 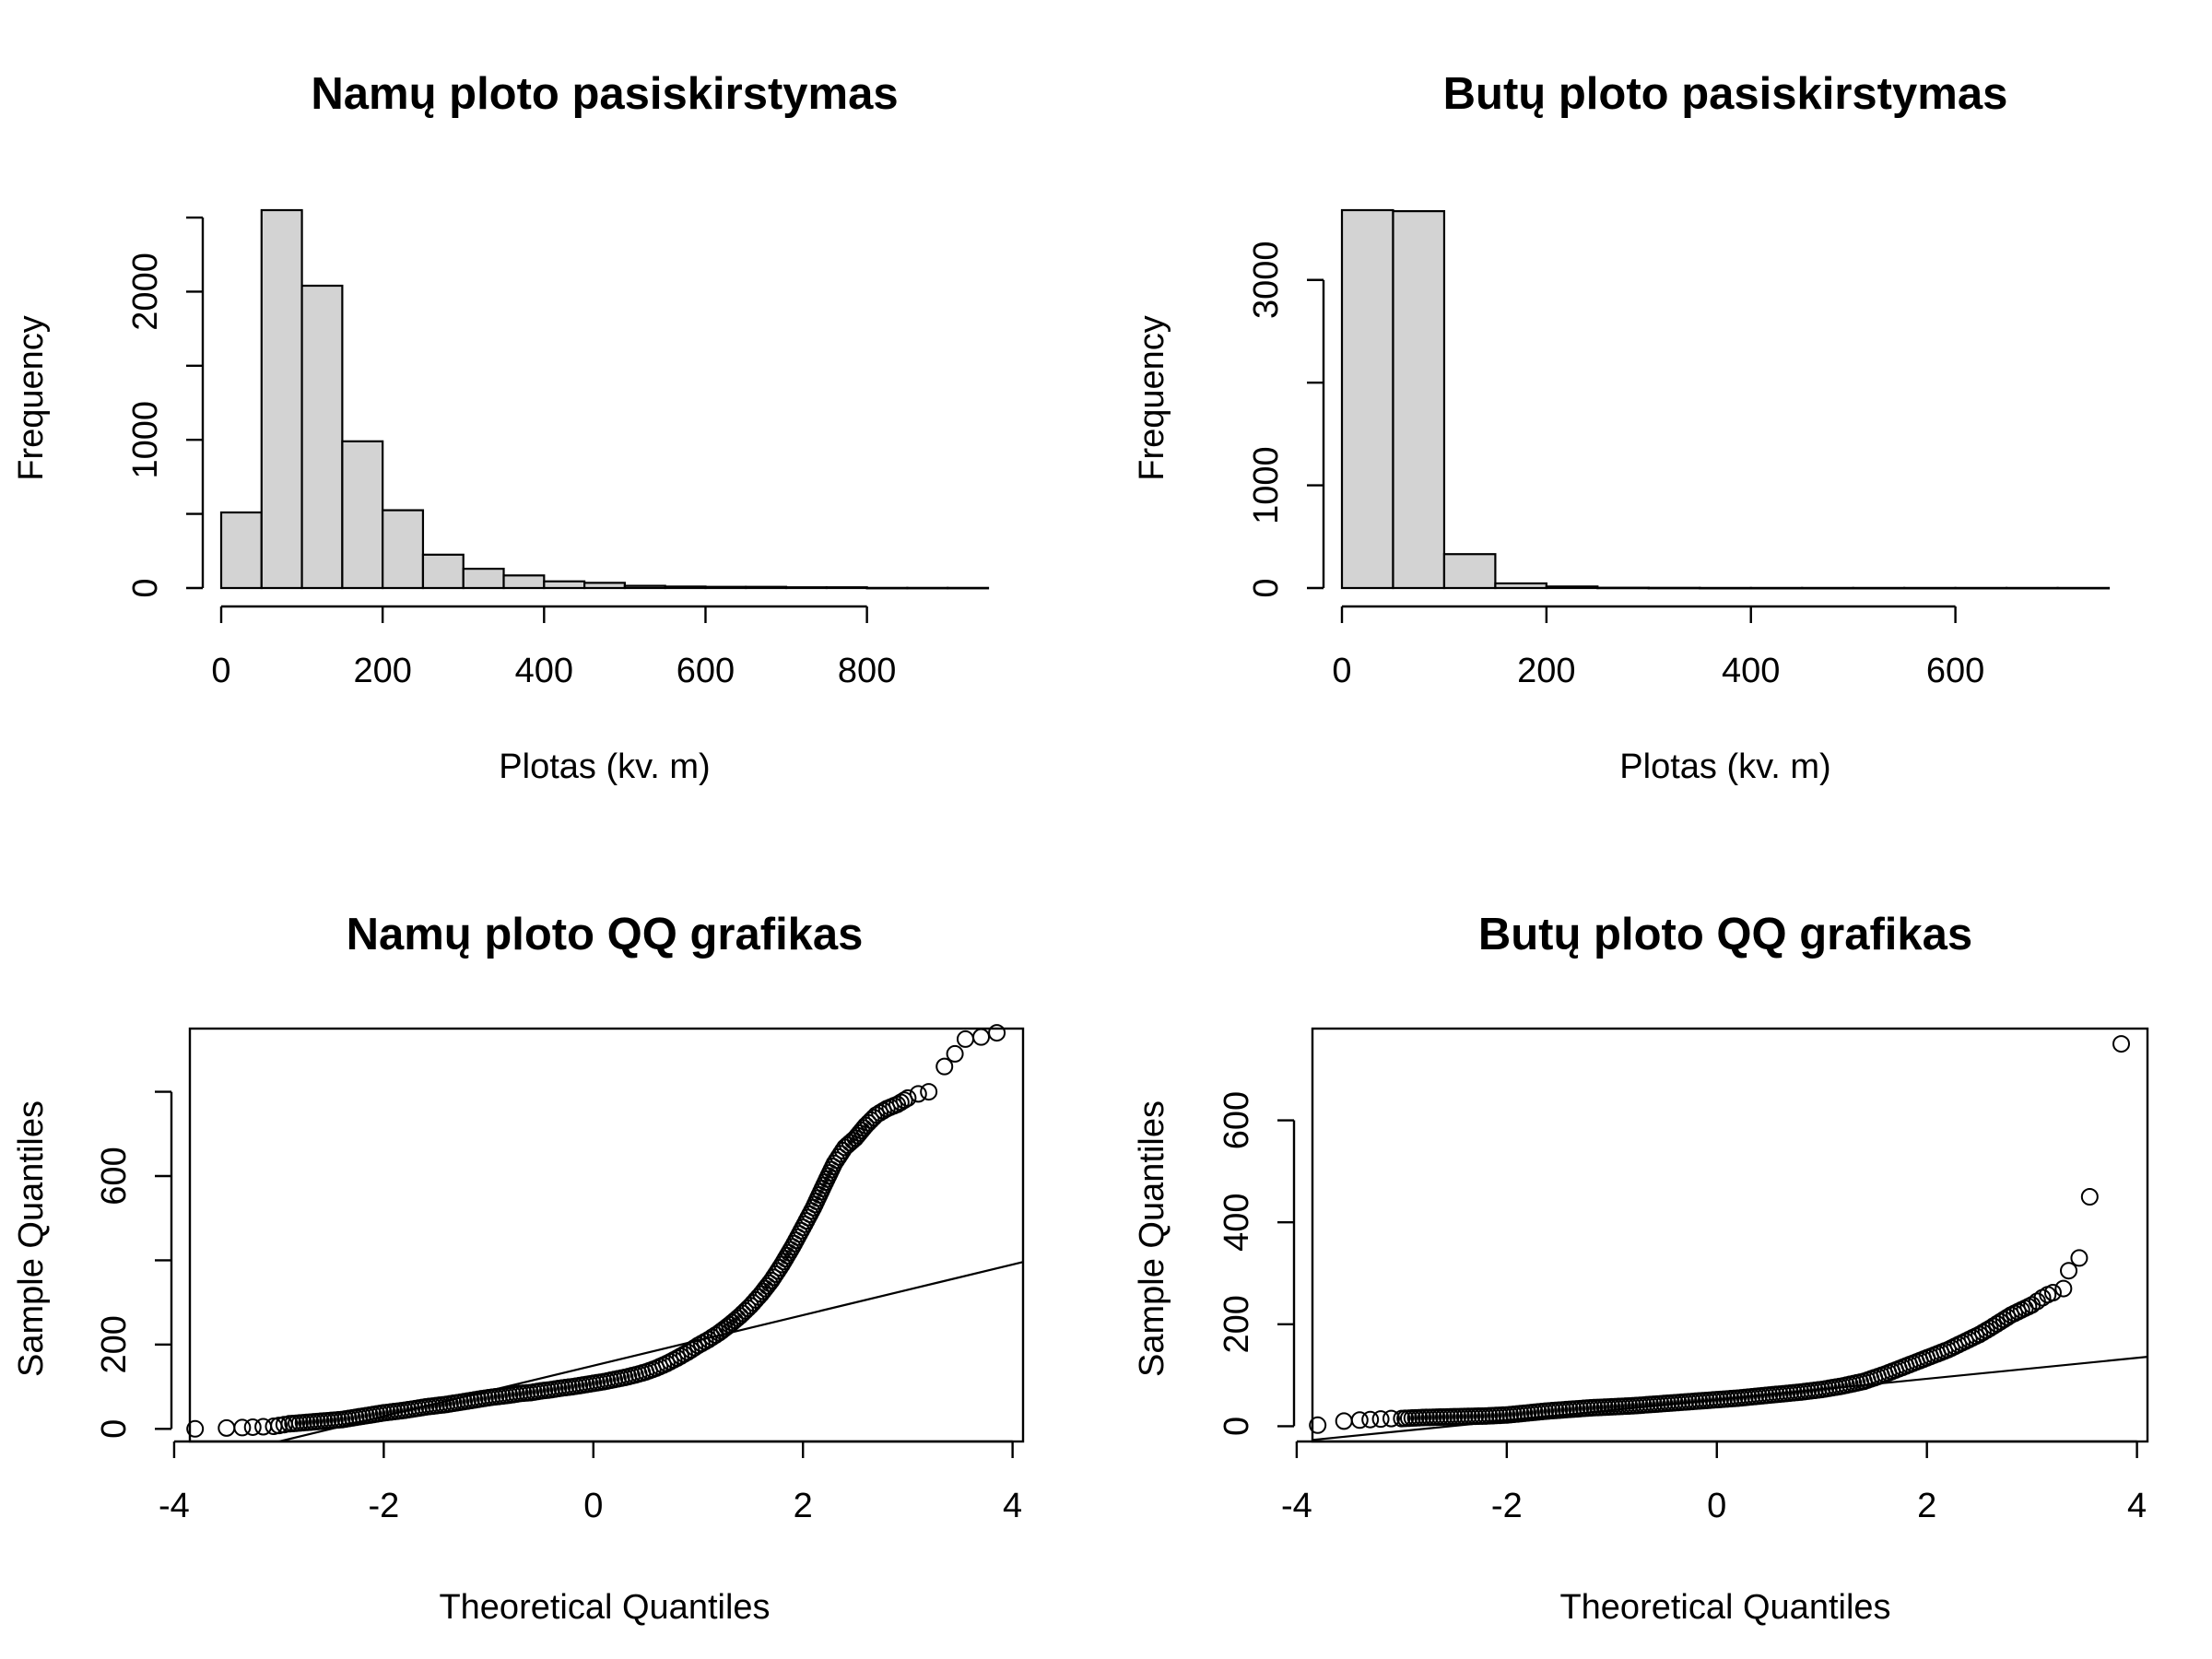 What do you see at coordinates (648, 1351) in the screenshot?
I see `qq-reference-line` at bounding box center [648, 1351].